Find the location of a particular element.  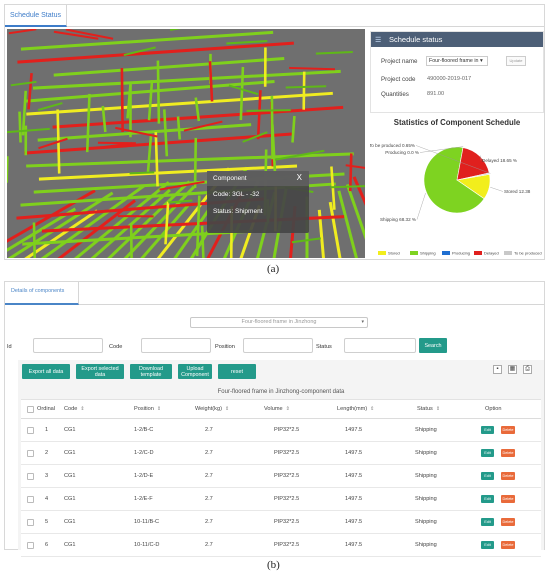

schedule-status-header: ☰ Schedule status is located at coordinates (457, 39).